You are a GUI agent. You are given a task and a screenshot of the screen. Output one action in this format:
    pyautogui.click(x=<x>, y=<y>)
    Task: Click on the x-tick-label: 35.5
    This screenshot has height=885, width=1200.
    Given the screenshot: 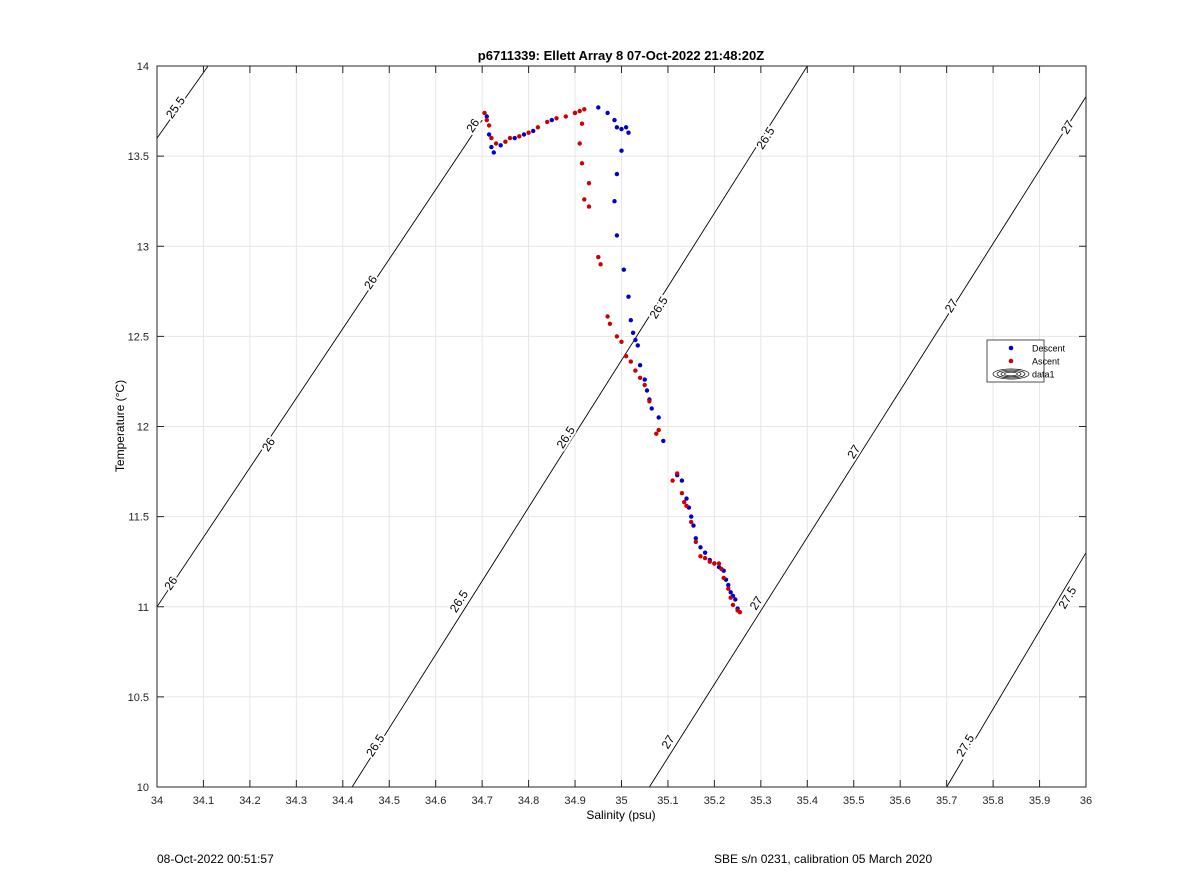 What is the action you would take?
    pyautogui.click(x=853, y=801)
    